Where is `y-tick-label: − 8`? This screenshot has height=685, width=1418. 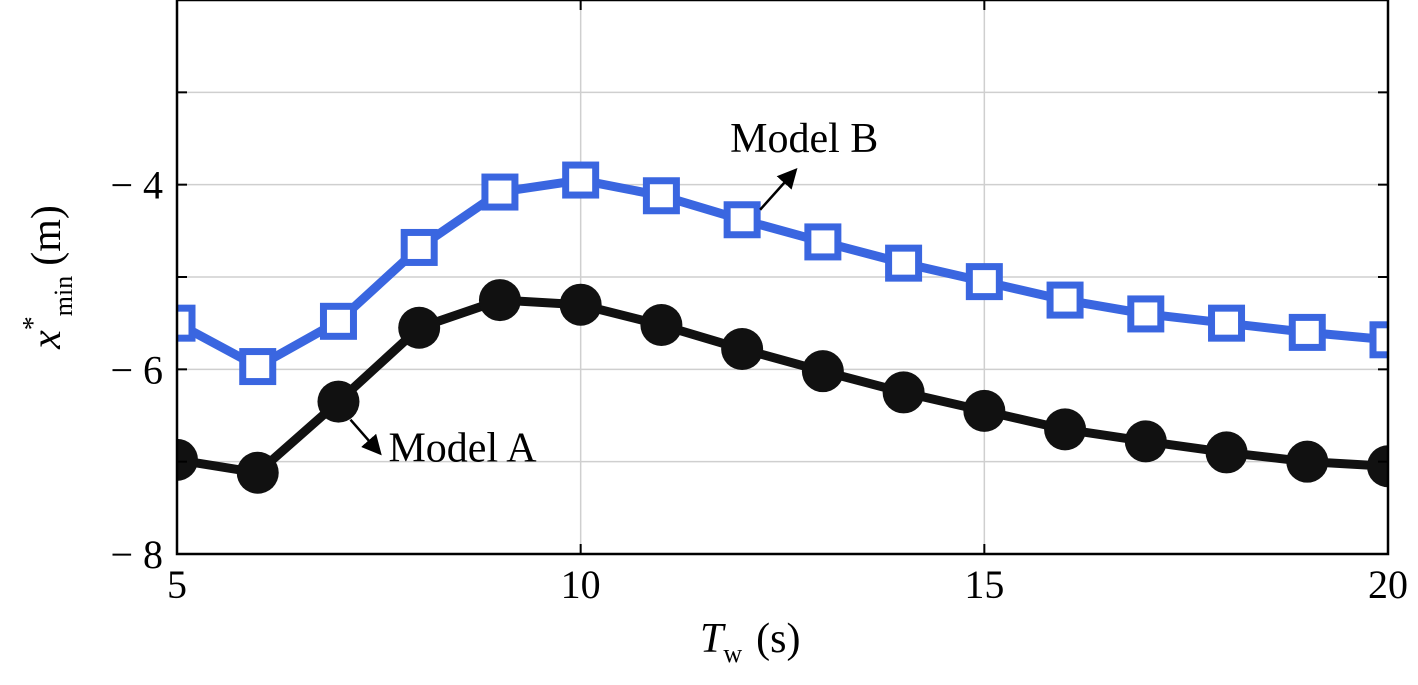
y-tick-label: − 8 is located at coordinates (136, 554).